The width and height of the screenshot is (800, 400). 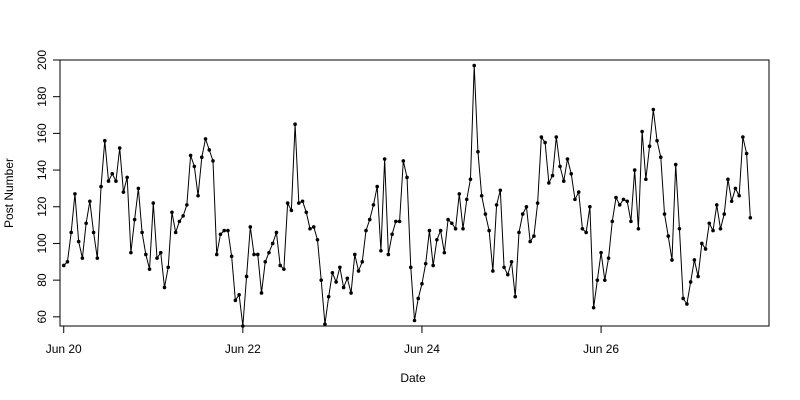 I want to click on x-tick-label: Jun 24, so click(x=422, y=349).